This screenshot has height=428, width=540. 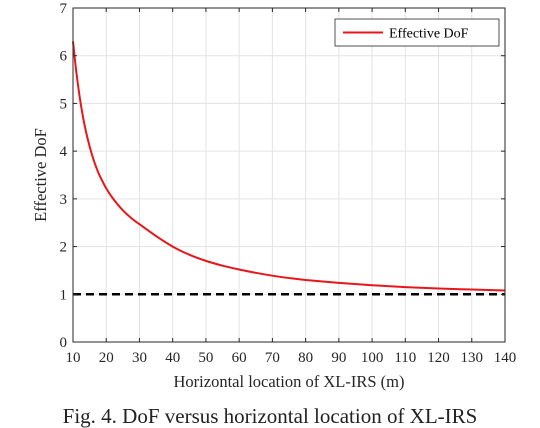 I want to click on x-tick-label: 90, so click(x=338, y=358).